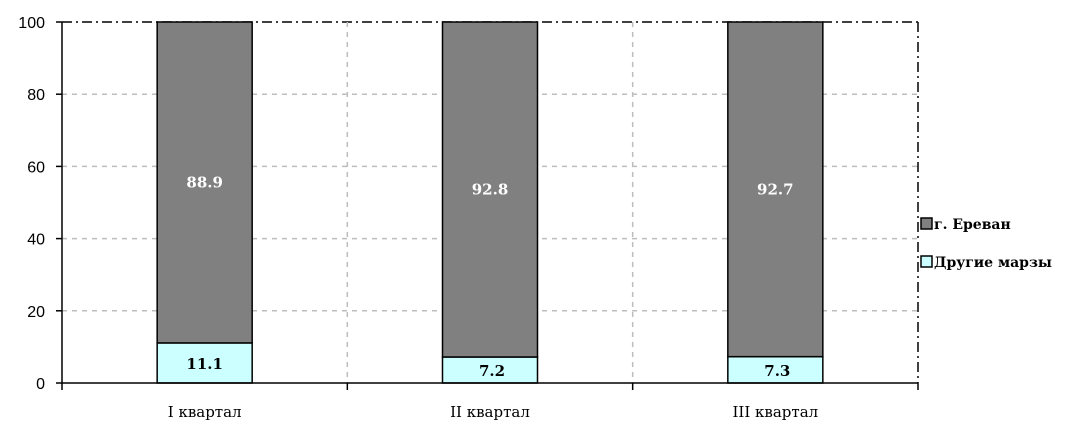  Describe the element at coordinates (36, 95) in the screenshot. I see `y-tick-label: 80` at that location.